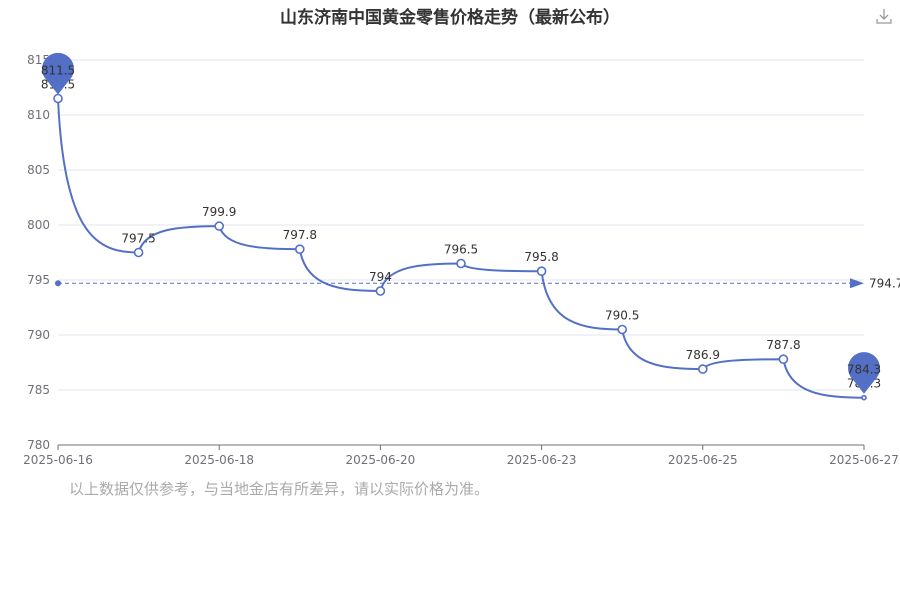 The height and width of the screenshot is (600, 900). What do you see at coordinates (783, 345) in the screenshot?
I see `data-label: 787.8` at bounding box center [783, 345].